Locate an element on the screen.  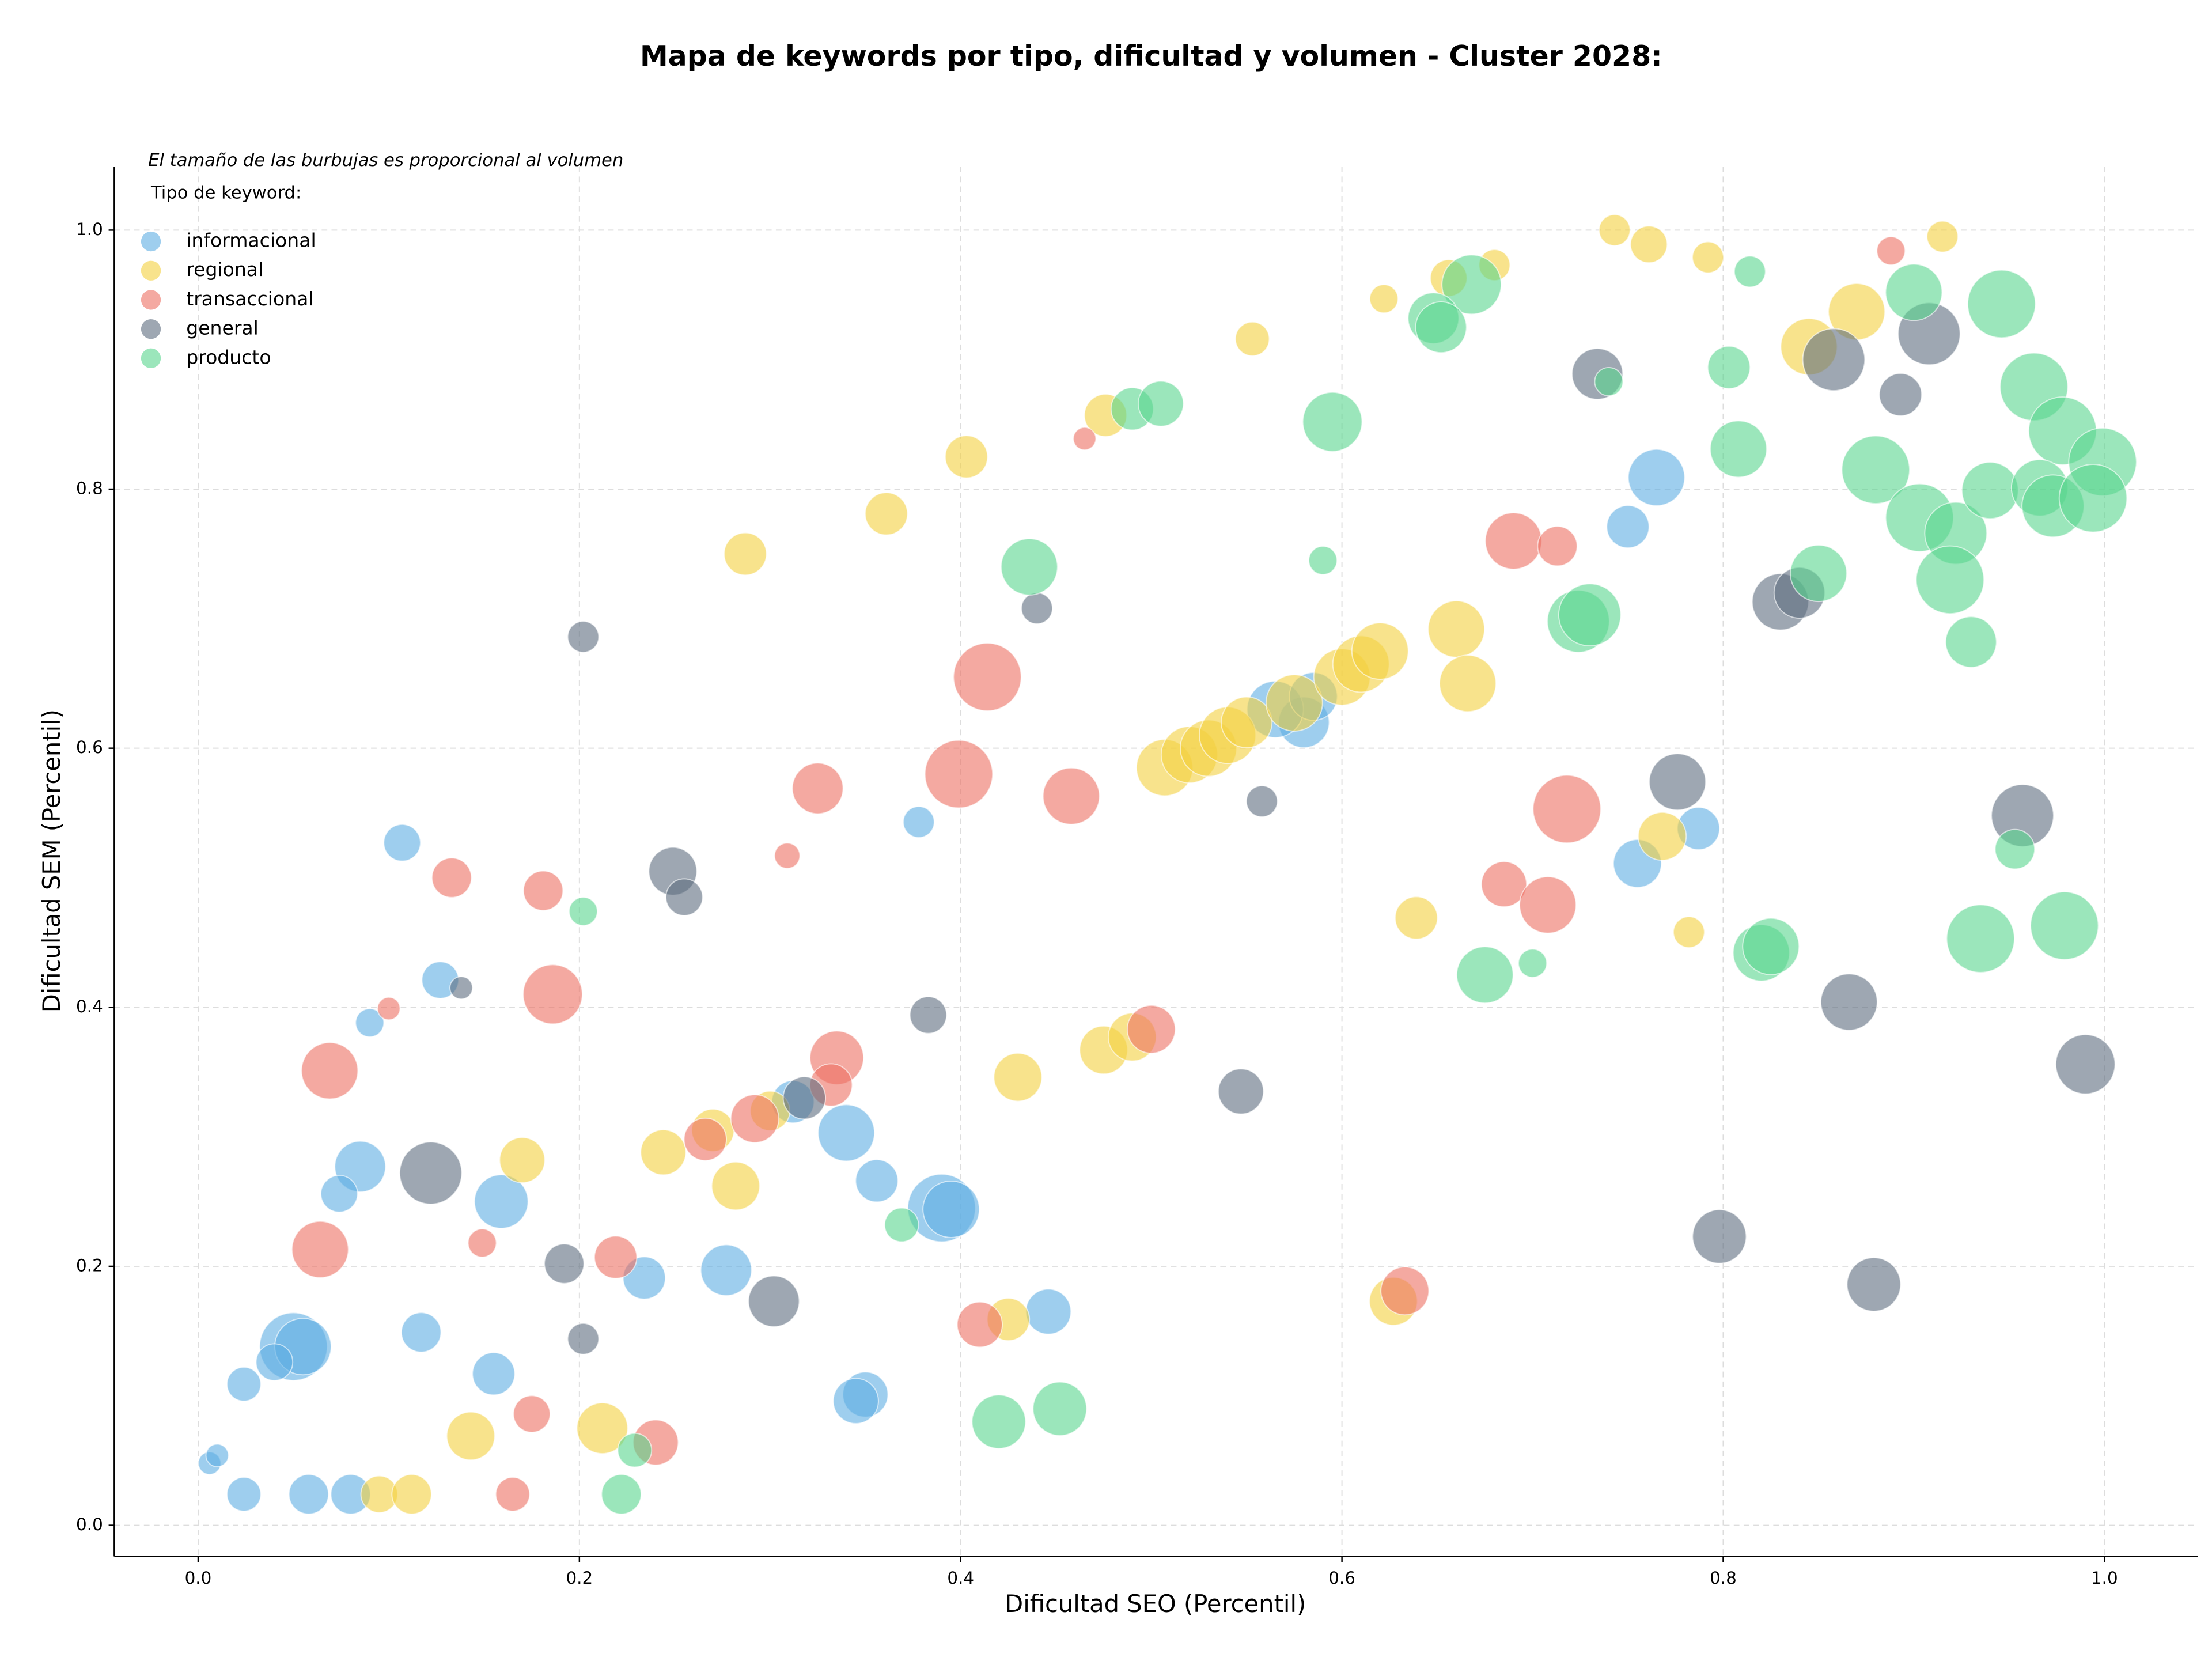
x-axis-label: Dificultad SEO (Percentil) is located at coordinates (1155, 1604).